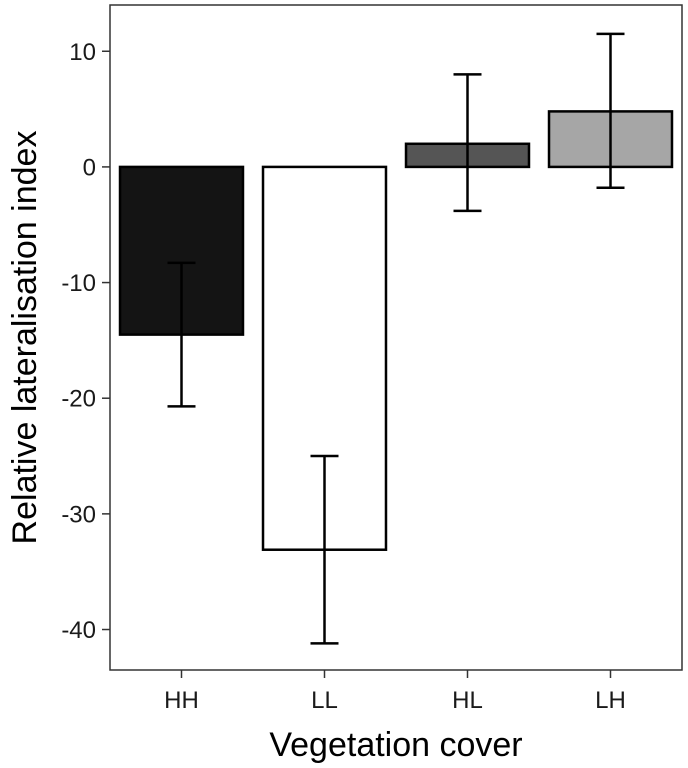  I want to click on y-axis: 10 0 -10 -20 -30 -40, so click(85, 341).